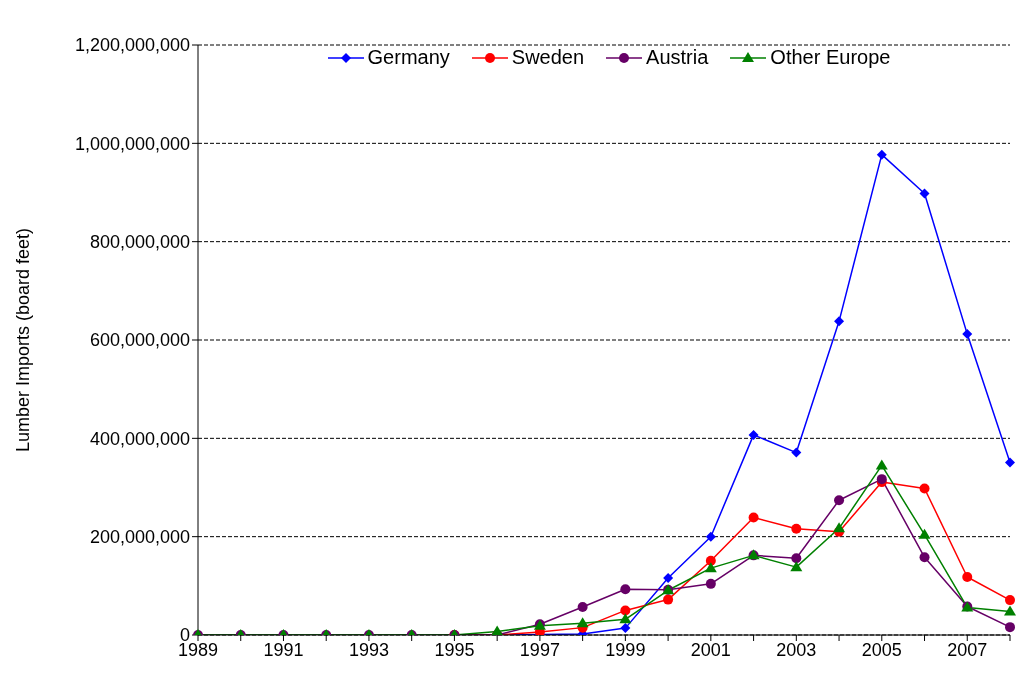  What do you see at coordinates (139, 537) in the screenshot?
I see `y-tick-label: 200,000,000` at bounding box center [139, 537].